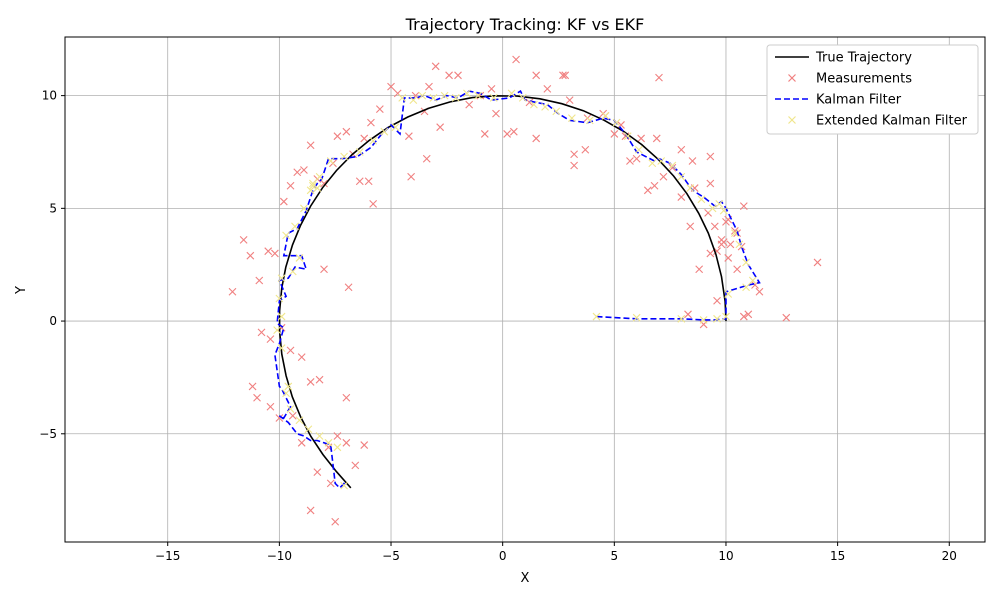 This screenshot has height=600, width=1000. I want to click on legend-box, so click(872, 89).